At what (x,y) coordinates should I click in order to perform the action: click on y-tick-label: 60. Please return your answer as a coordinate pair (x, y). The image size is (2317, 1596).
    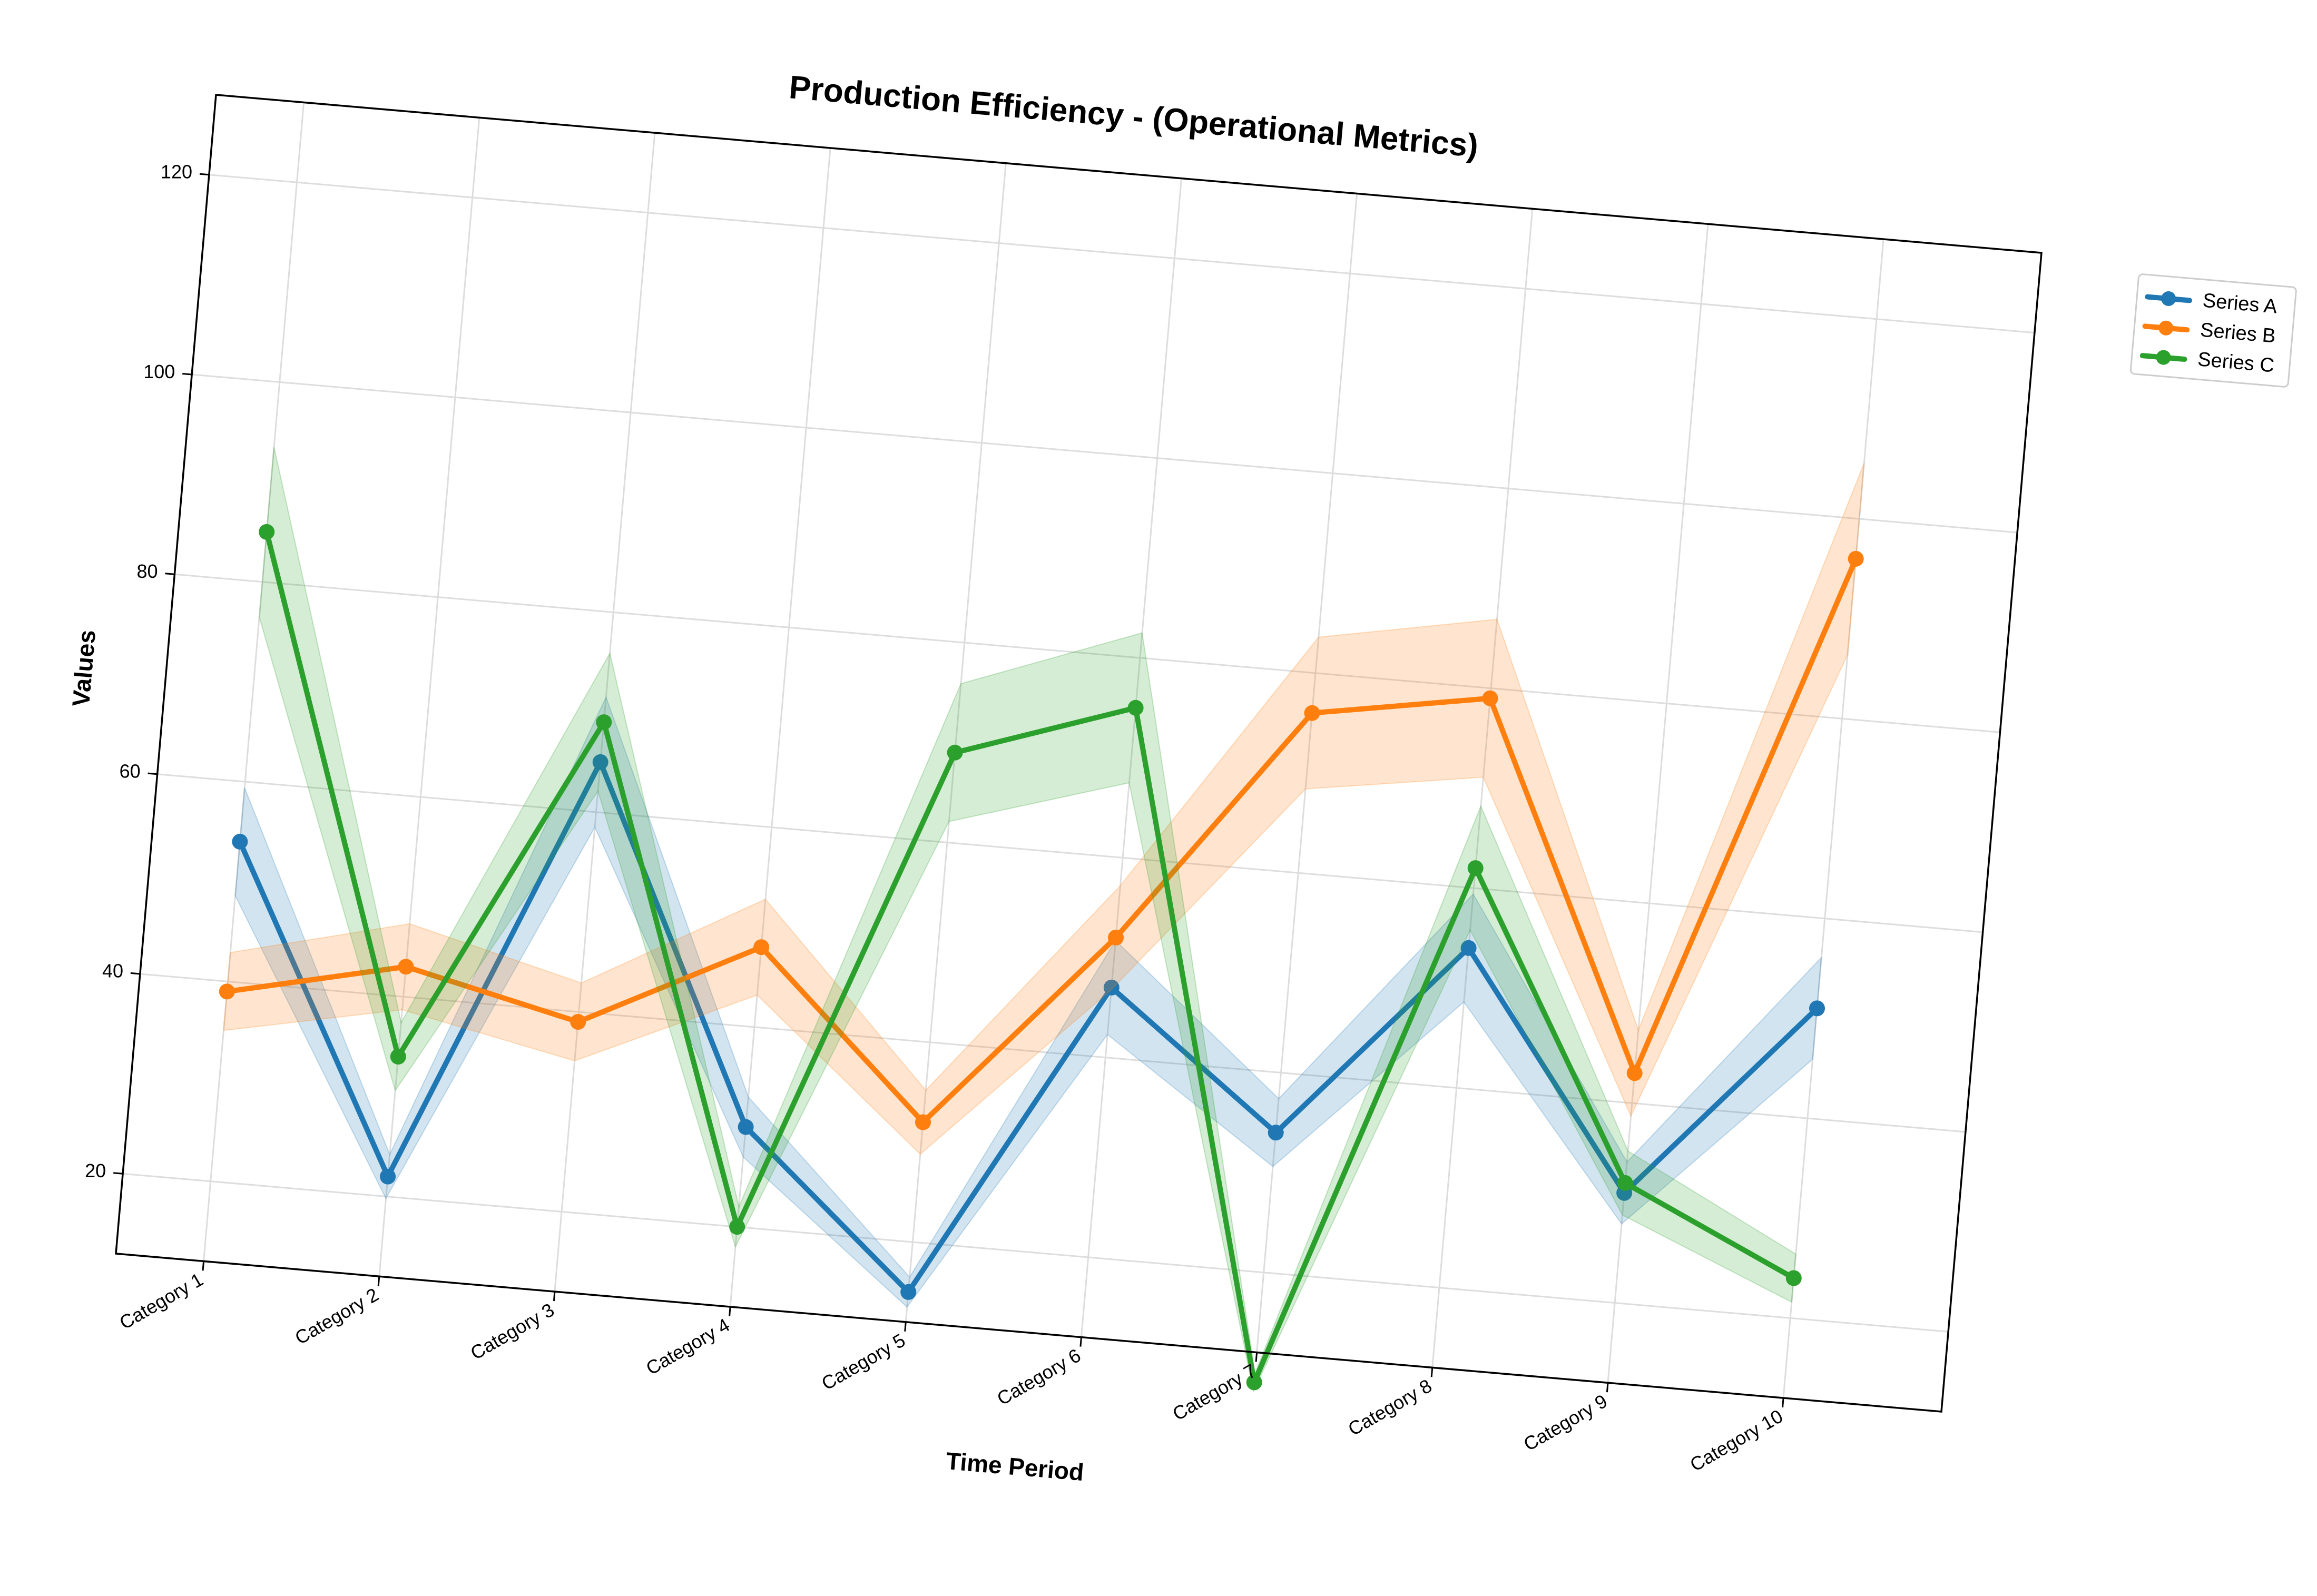
    Looking at the image, I should click on (130, 771).